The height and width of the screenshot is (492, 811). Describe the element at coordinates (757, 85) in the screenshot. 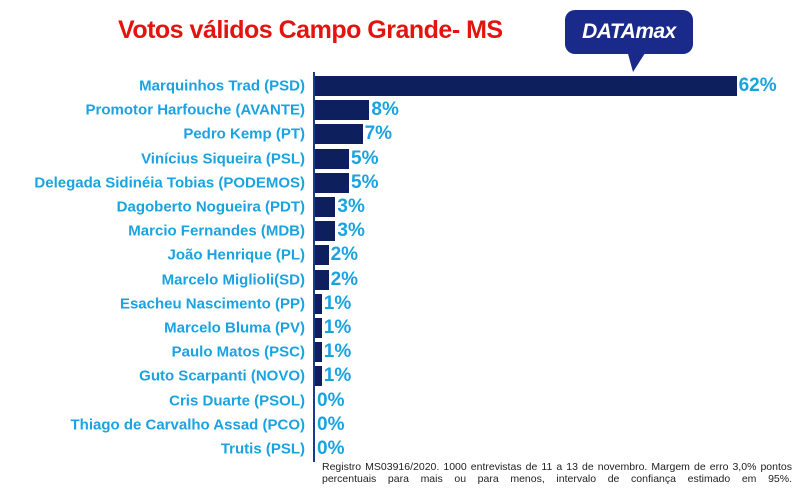

I see `value-label: 62%` at that location.